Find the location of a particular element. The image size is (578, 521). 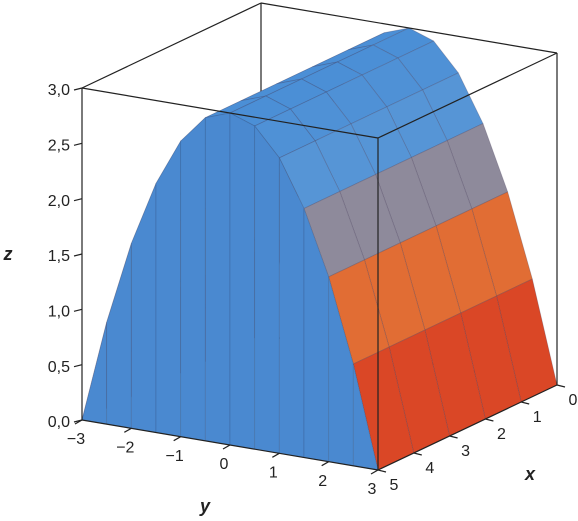

z-tick-label: 0,5 is located at coordinates (59, 367).